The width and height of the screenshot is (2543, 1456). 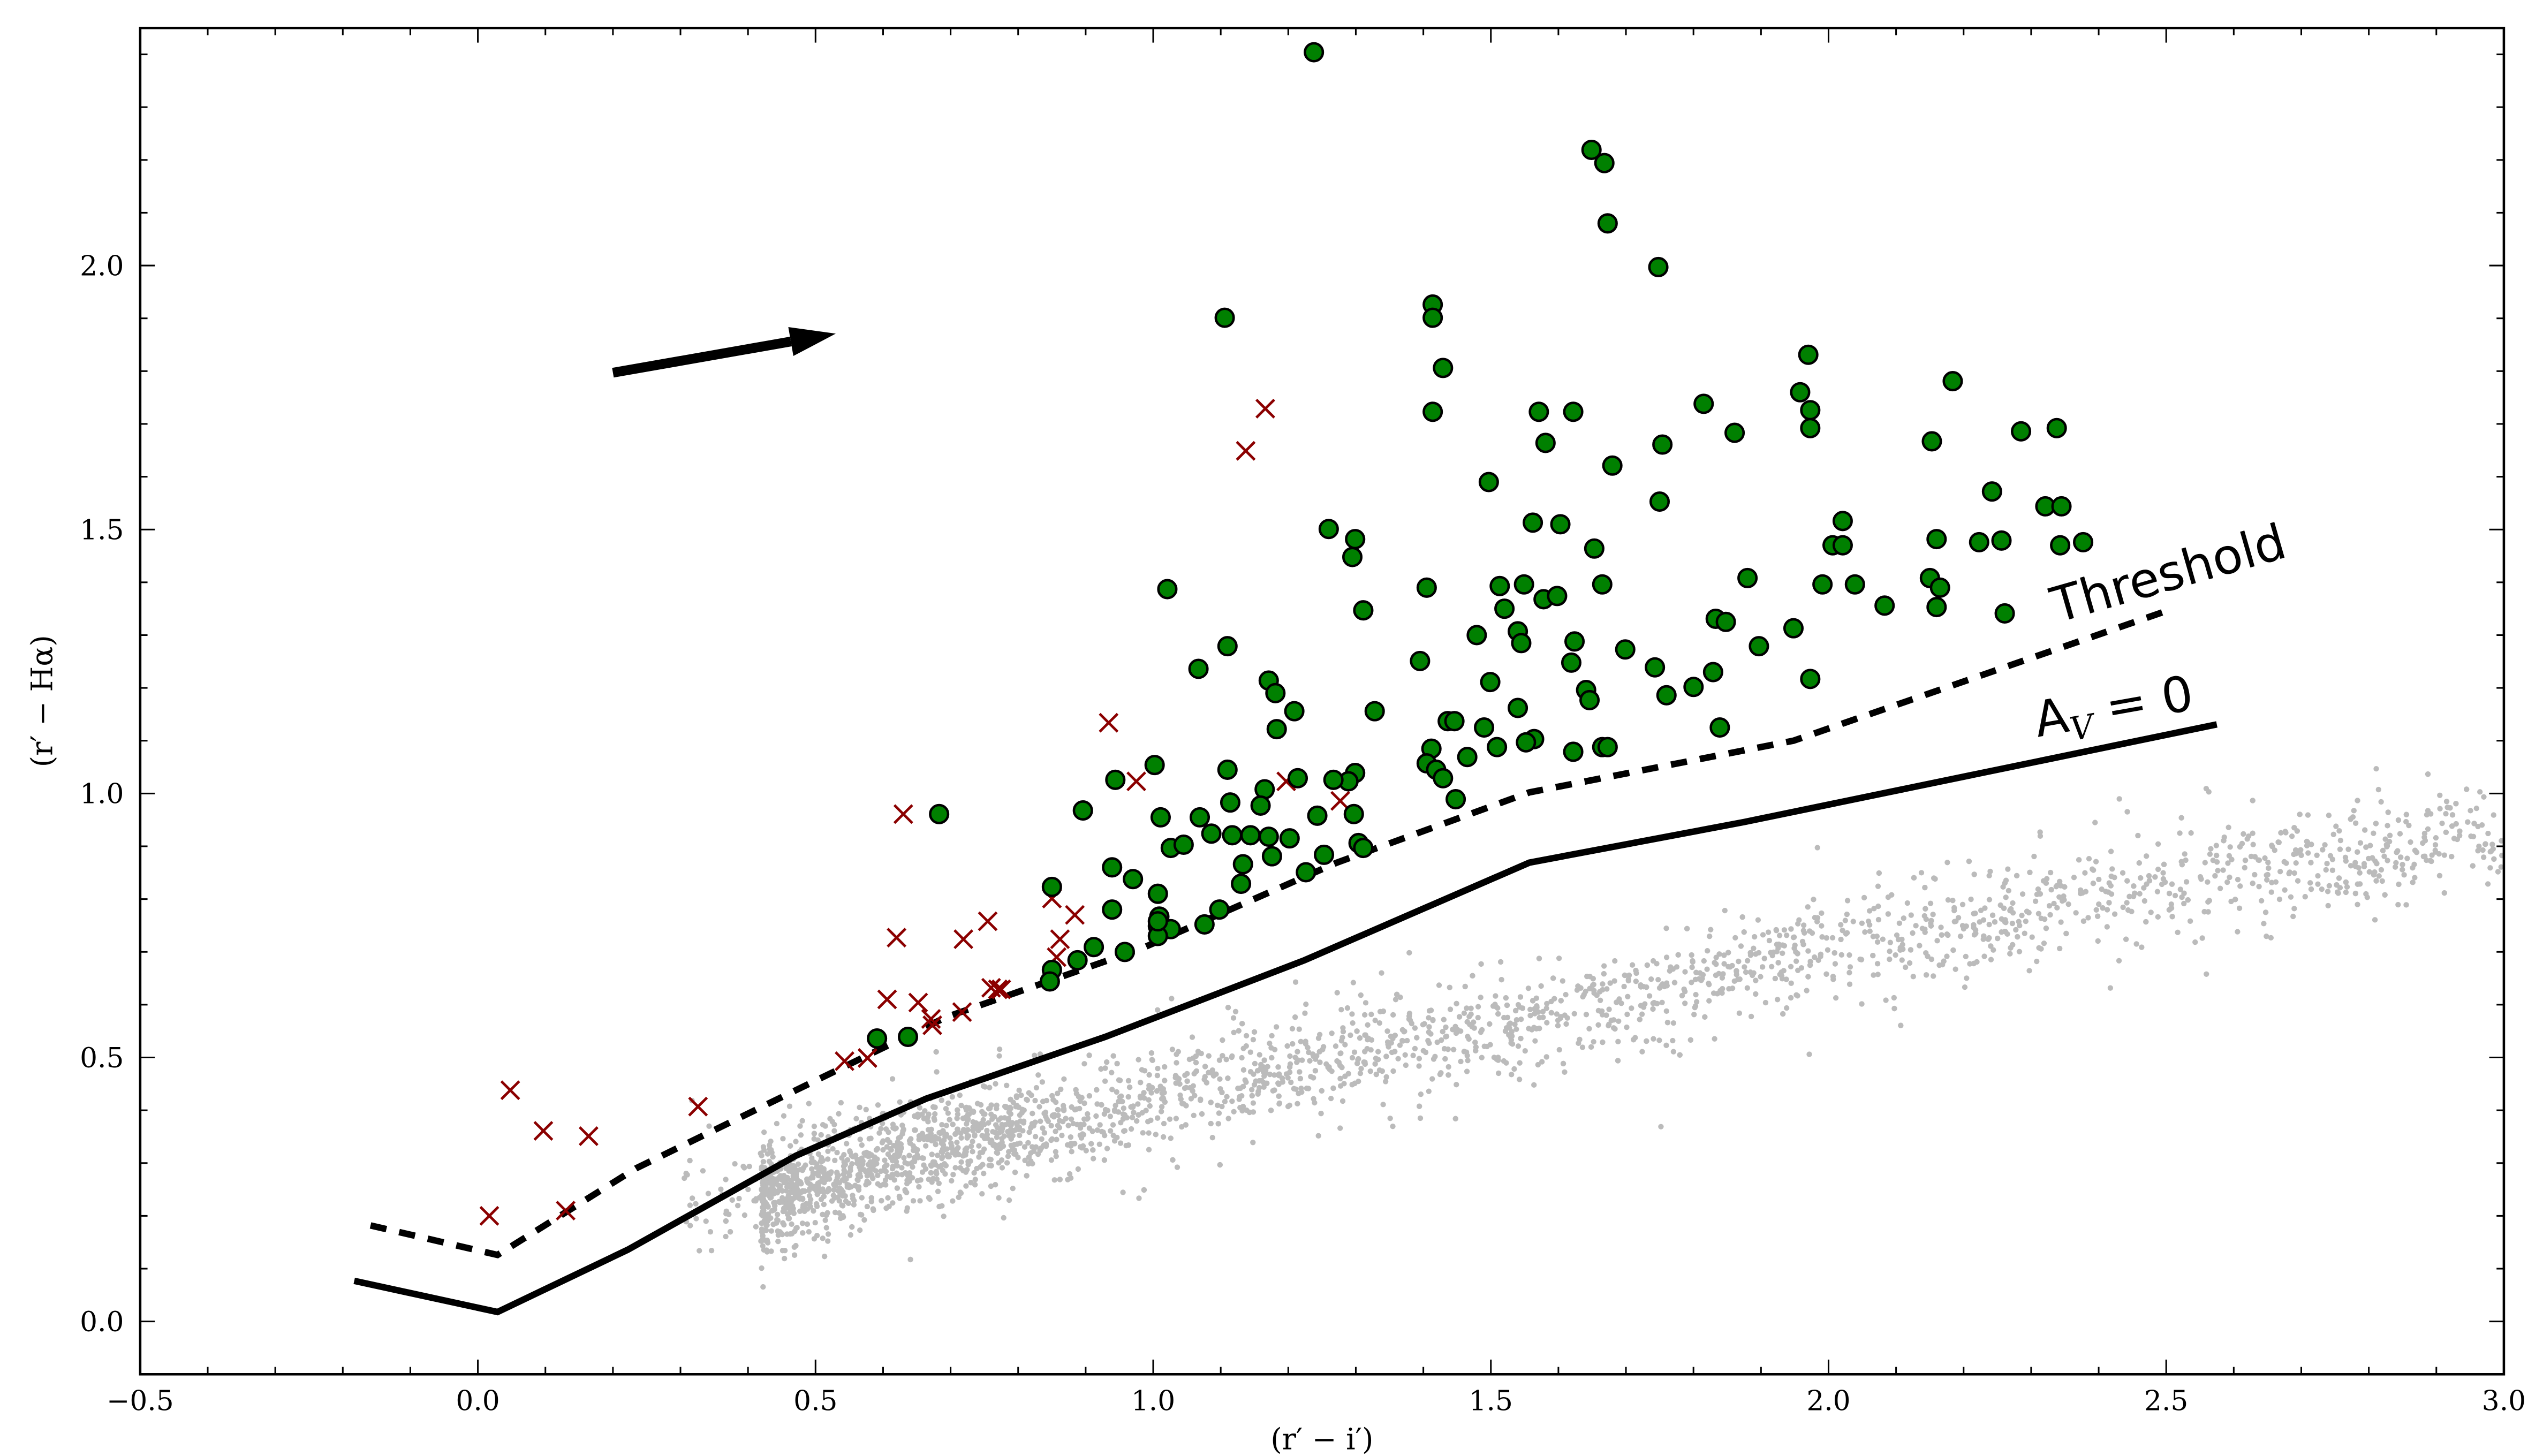 What do you see at coordinates (812, 342) in the screenshot?
I see `arrow-head-icon` at bounding box center [812, 342].